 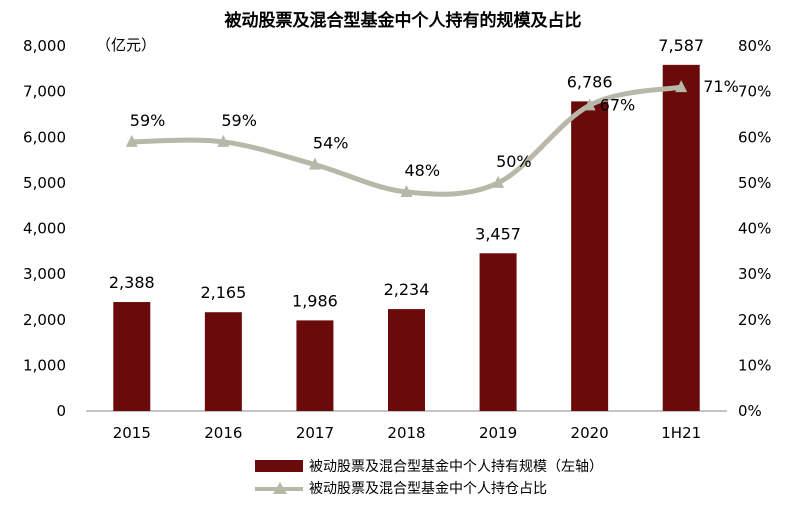 What do you see at coordinates (315, 433) in the screenshot?
I see `x-axis-tick-label: 2017` at bounding box center [315, 433].